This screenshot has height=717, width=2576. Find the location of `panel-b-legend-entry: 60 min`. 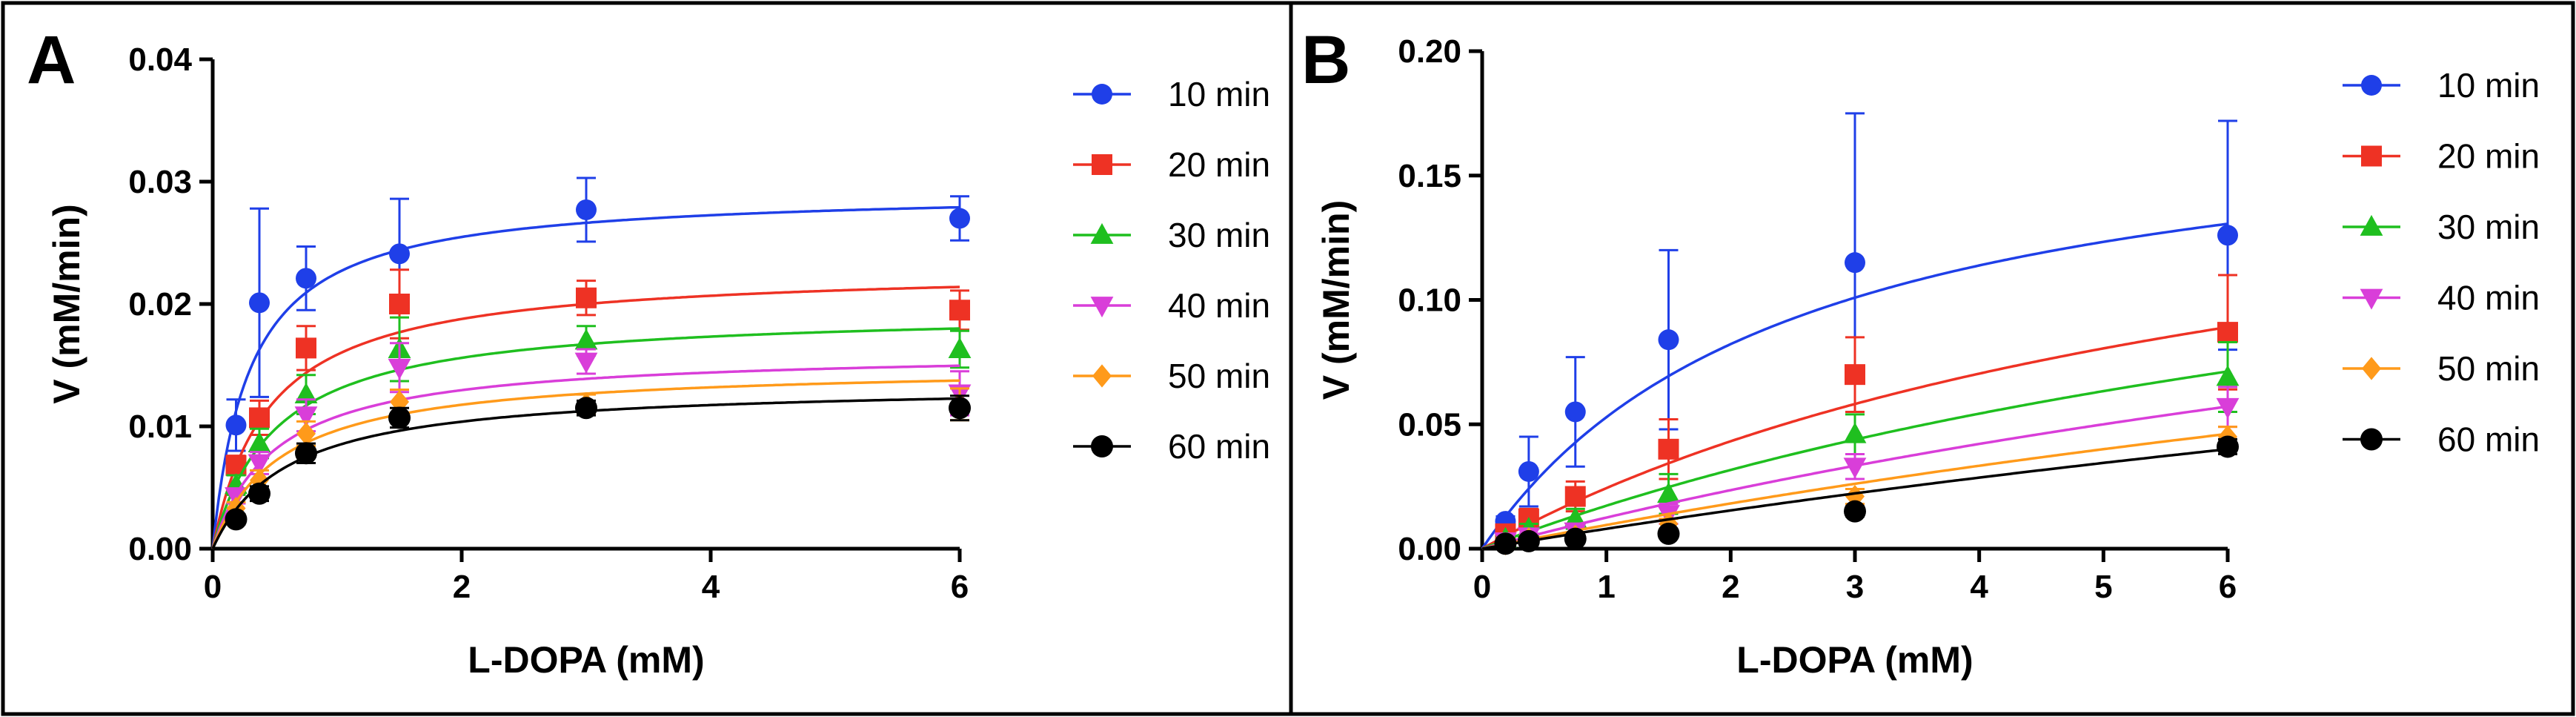

panel-b-legend-entry: 60 min is located at coordinates (2441, 439).